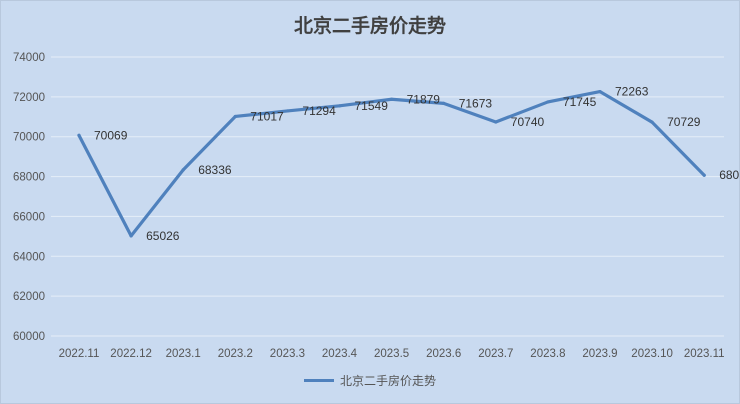 This screenshot has width=740, height=404. I want to click on x-tick-label: 2023.7, so click(495, 354).